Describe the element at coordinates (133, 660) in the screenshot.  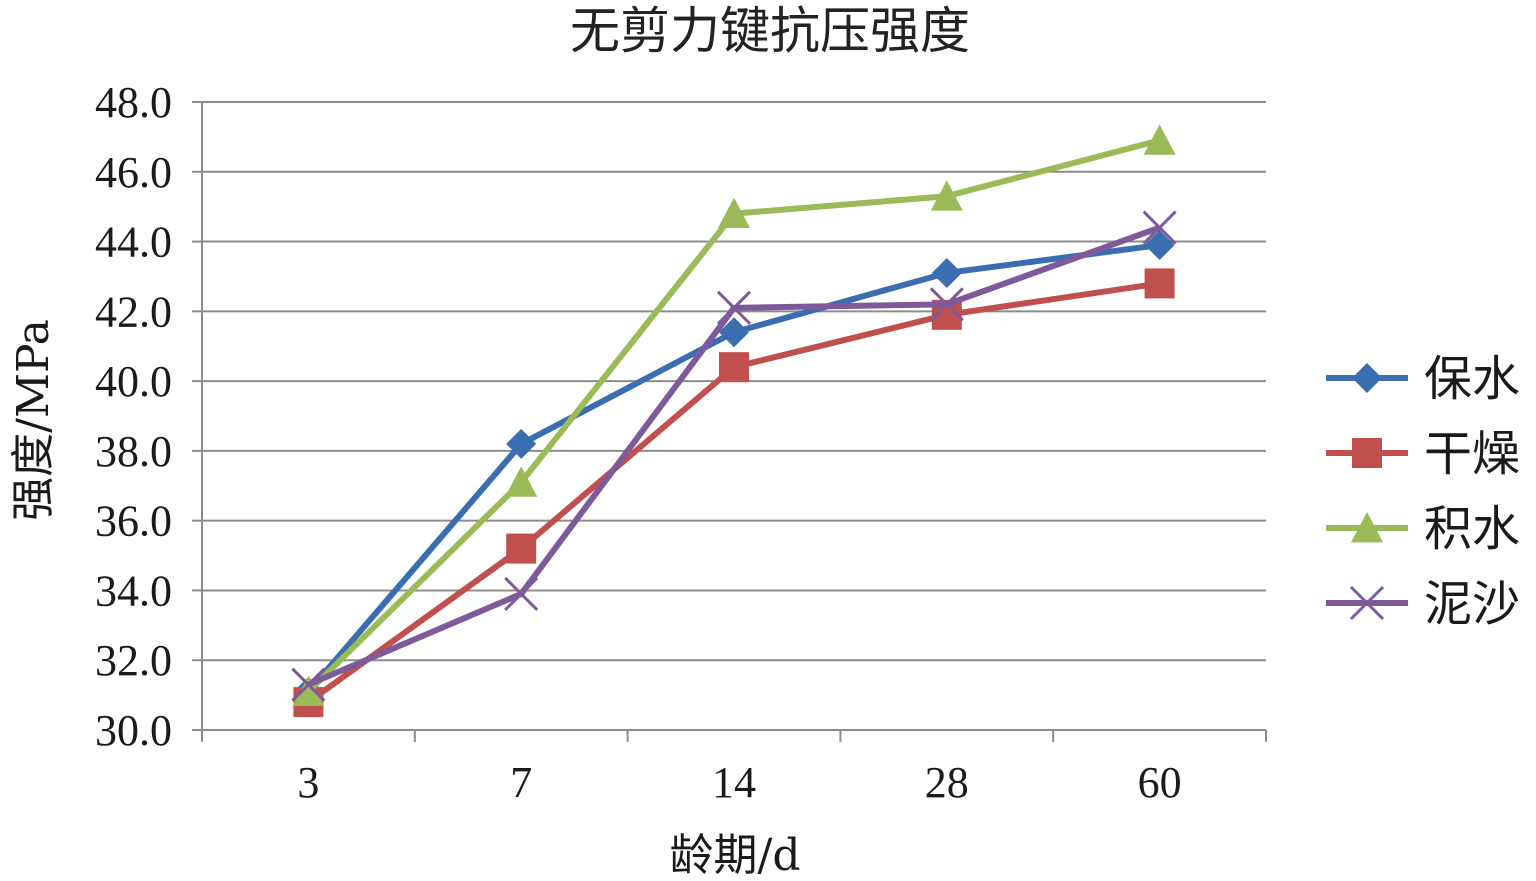
I see `y-tick-label: 32.0` at that location.